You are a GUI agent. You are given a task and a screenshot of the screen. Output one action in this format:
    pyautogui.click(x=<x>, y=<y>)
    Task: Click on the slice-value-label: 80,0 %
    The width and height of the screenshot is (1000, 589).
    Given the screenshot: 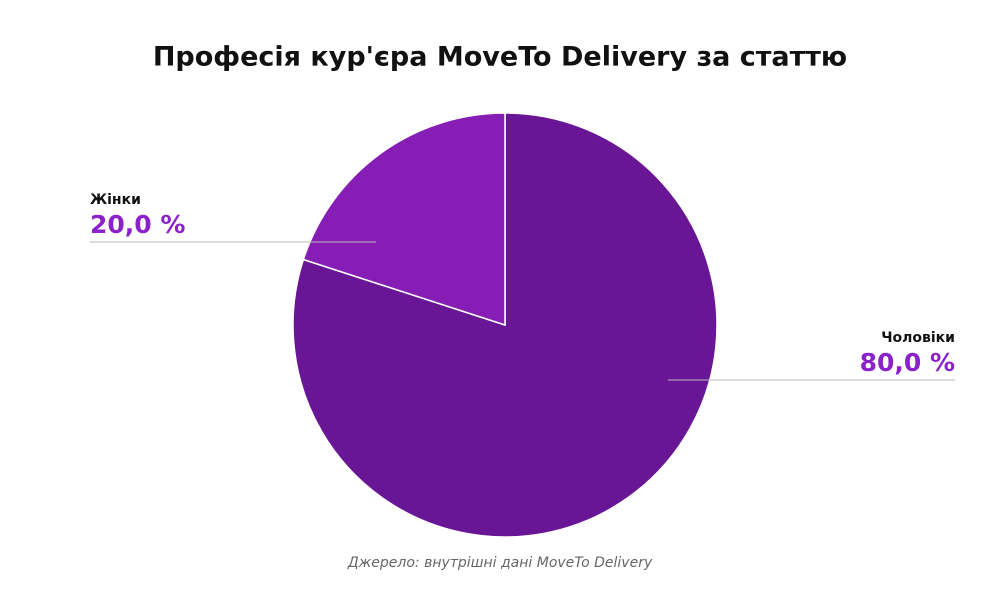 What is the action you would take?
    pyautogui.click(x=907, y=362)
    